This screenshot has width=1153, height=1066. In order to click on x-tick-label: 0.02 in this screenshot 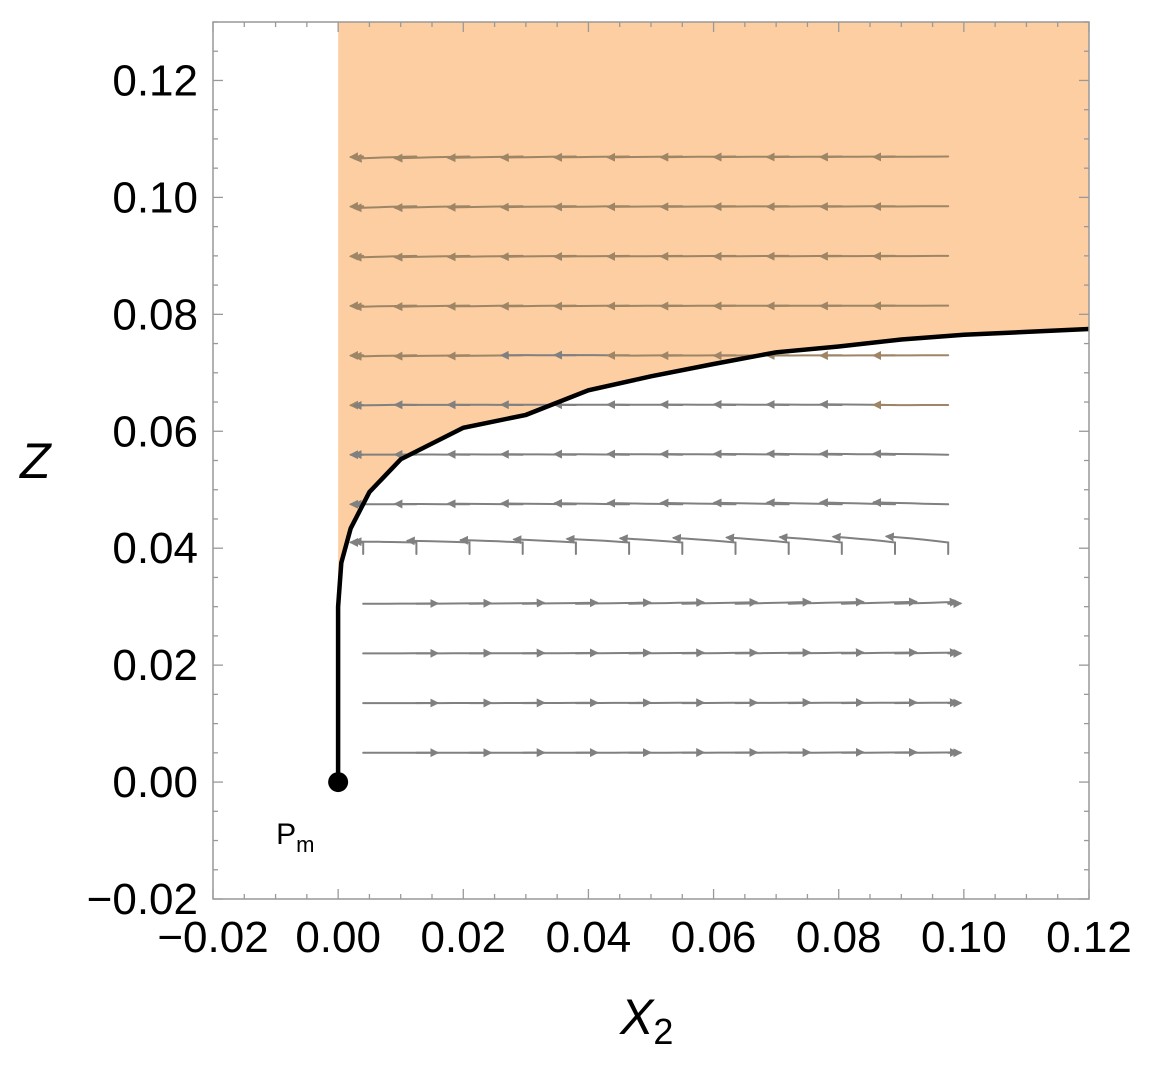, I will do `click(463, 937)`.